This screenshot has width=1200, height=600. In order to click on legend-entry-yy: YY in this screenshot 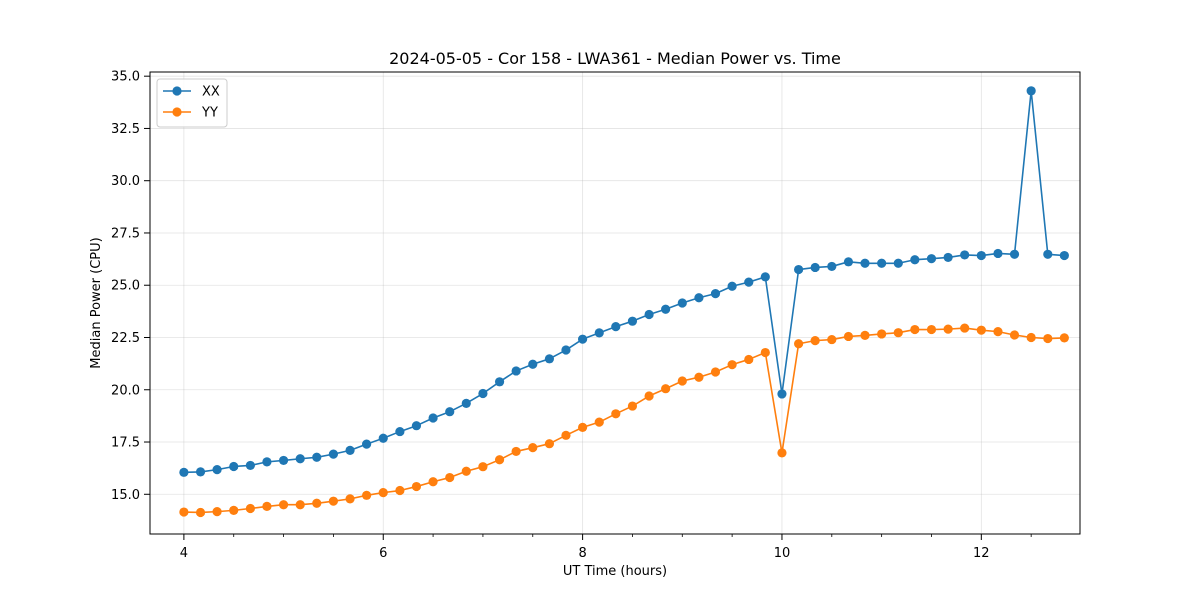, I will do `click(190, 113)`.